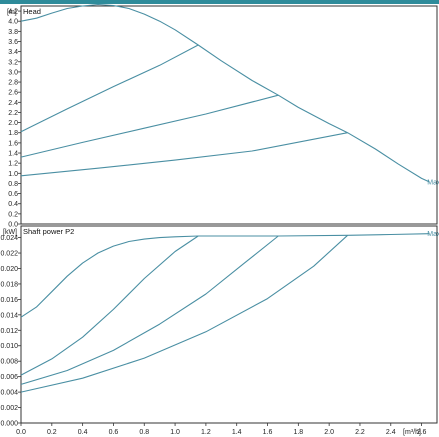  What do you see at coordinates (13, 133) in the screenshot?
I see `y-tick-label: 1.8` at bounding box center [13, 133].